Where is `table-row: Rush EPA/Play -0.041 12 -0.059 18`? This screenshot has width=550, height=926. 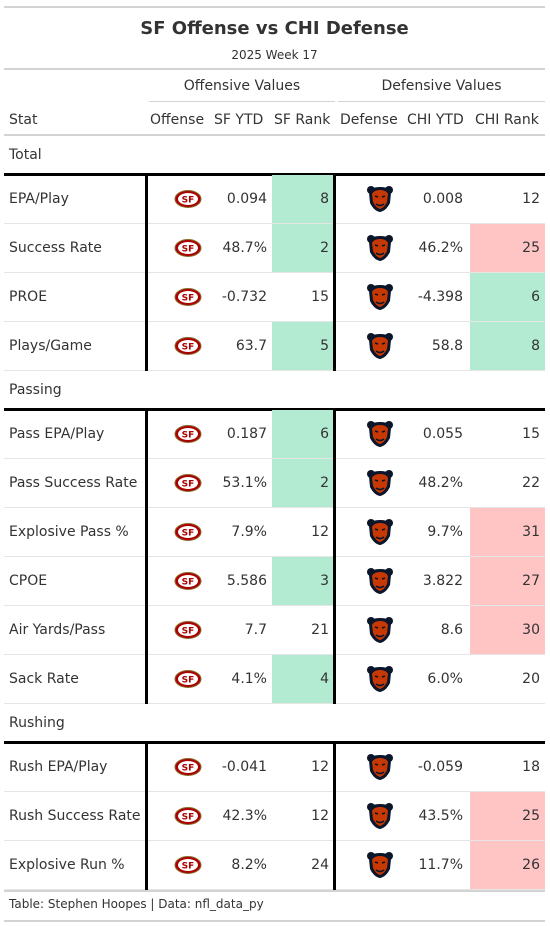
table-row: Rush EPA/Play -0.041 12 -0.059 18 is located at coordinates (274, 767).